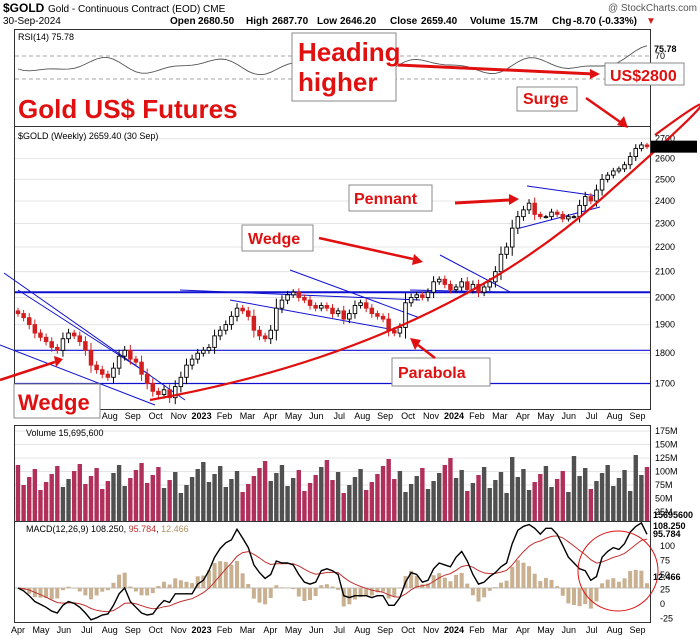 The image size is (700, 639). What do you see at coordinates (417, 259) in the screenshot?
I see `wedge-mid-arrowhead` at bounding box center [417, 259].